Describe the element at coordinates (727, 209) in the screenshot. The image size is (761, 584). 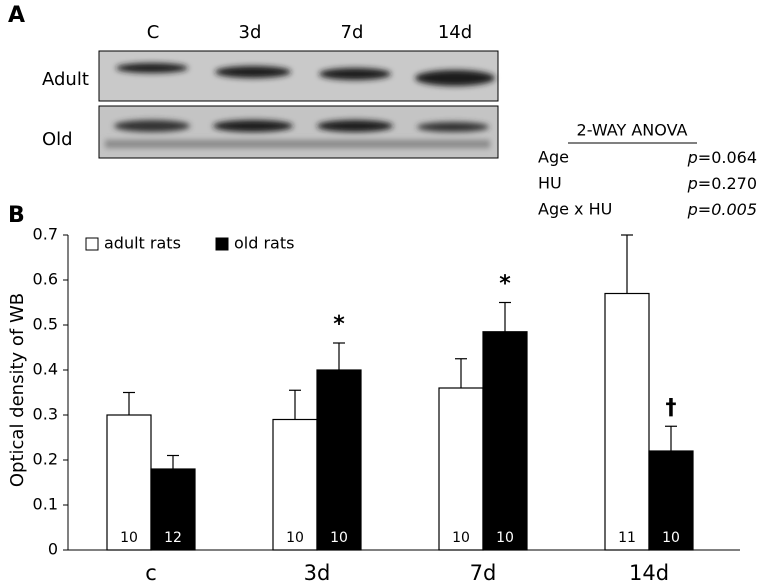
I see `p-value: =0.005` at that location.